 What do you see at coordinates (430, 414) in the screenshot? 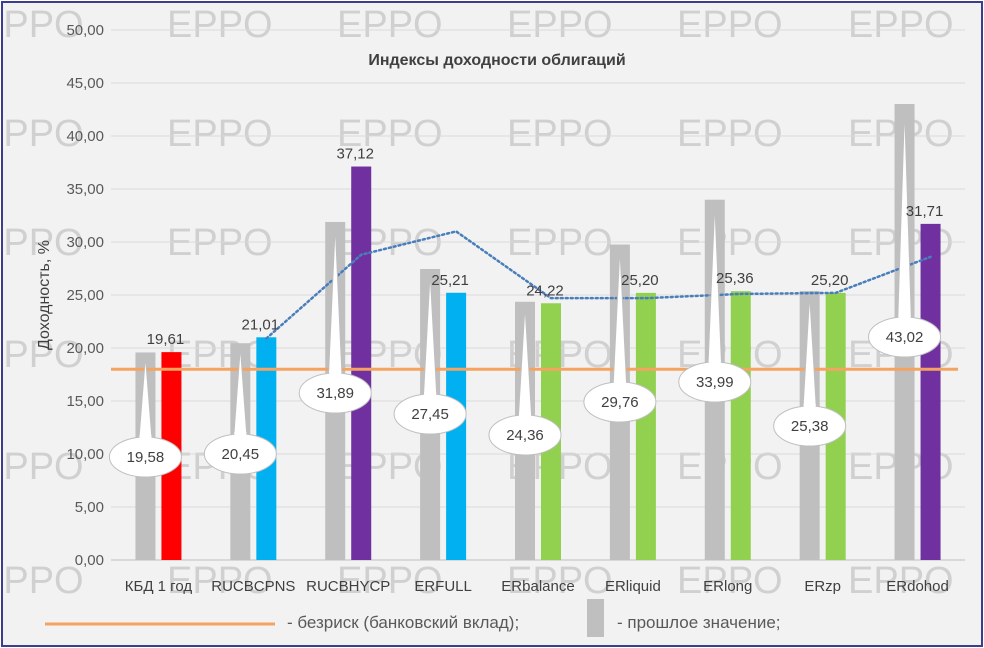
I see `previous-value-label: 27,45` at bounding box center [430, 414].